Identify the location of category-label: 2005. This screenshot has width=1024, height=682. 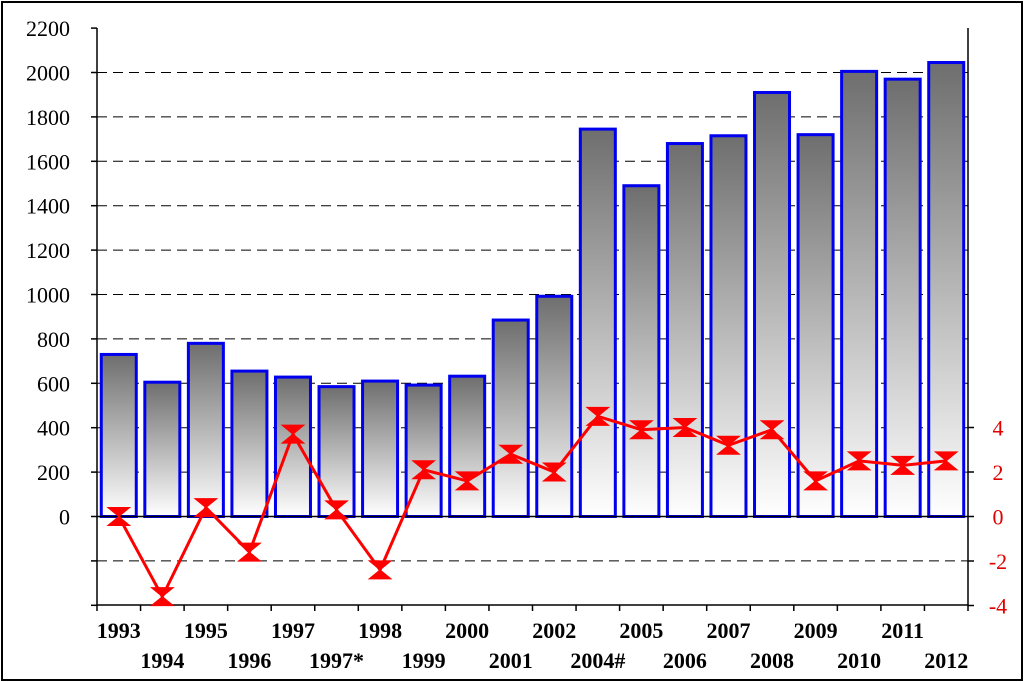
(641, 630).